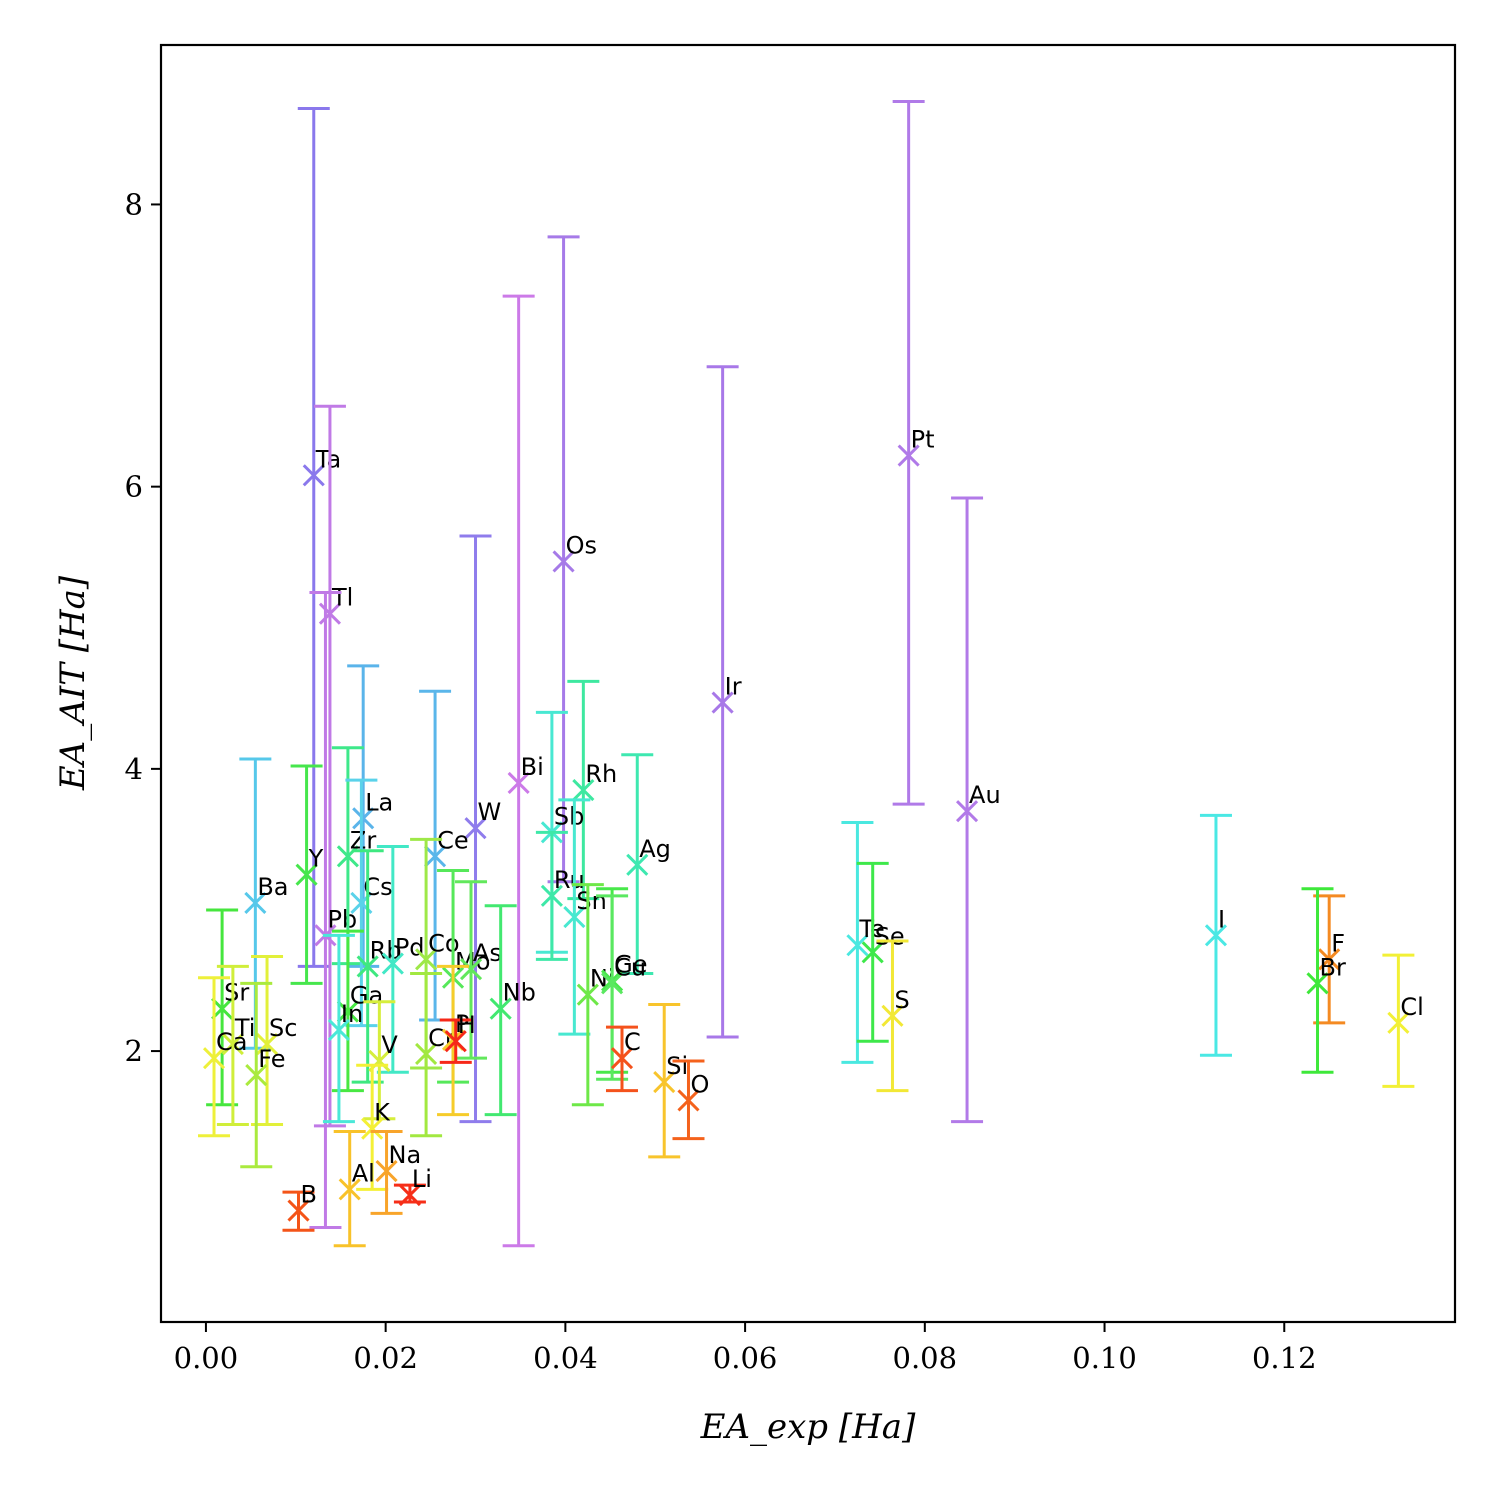 The height and width of the screenshot is (1500, 1500). What do you see at coordinates (890, 936) in the screenshot?
I see `point-label: Se` at bounding box center [890, 936].